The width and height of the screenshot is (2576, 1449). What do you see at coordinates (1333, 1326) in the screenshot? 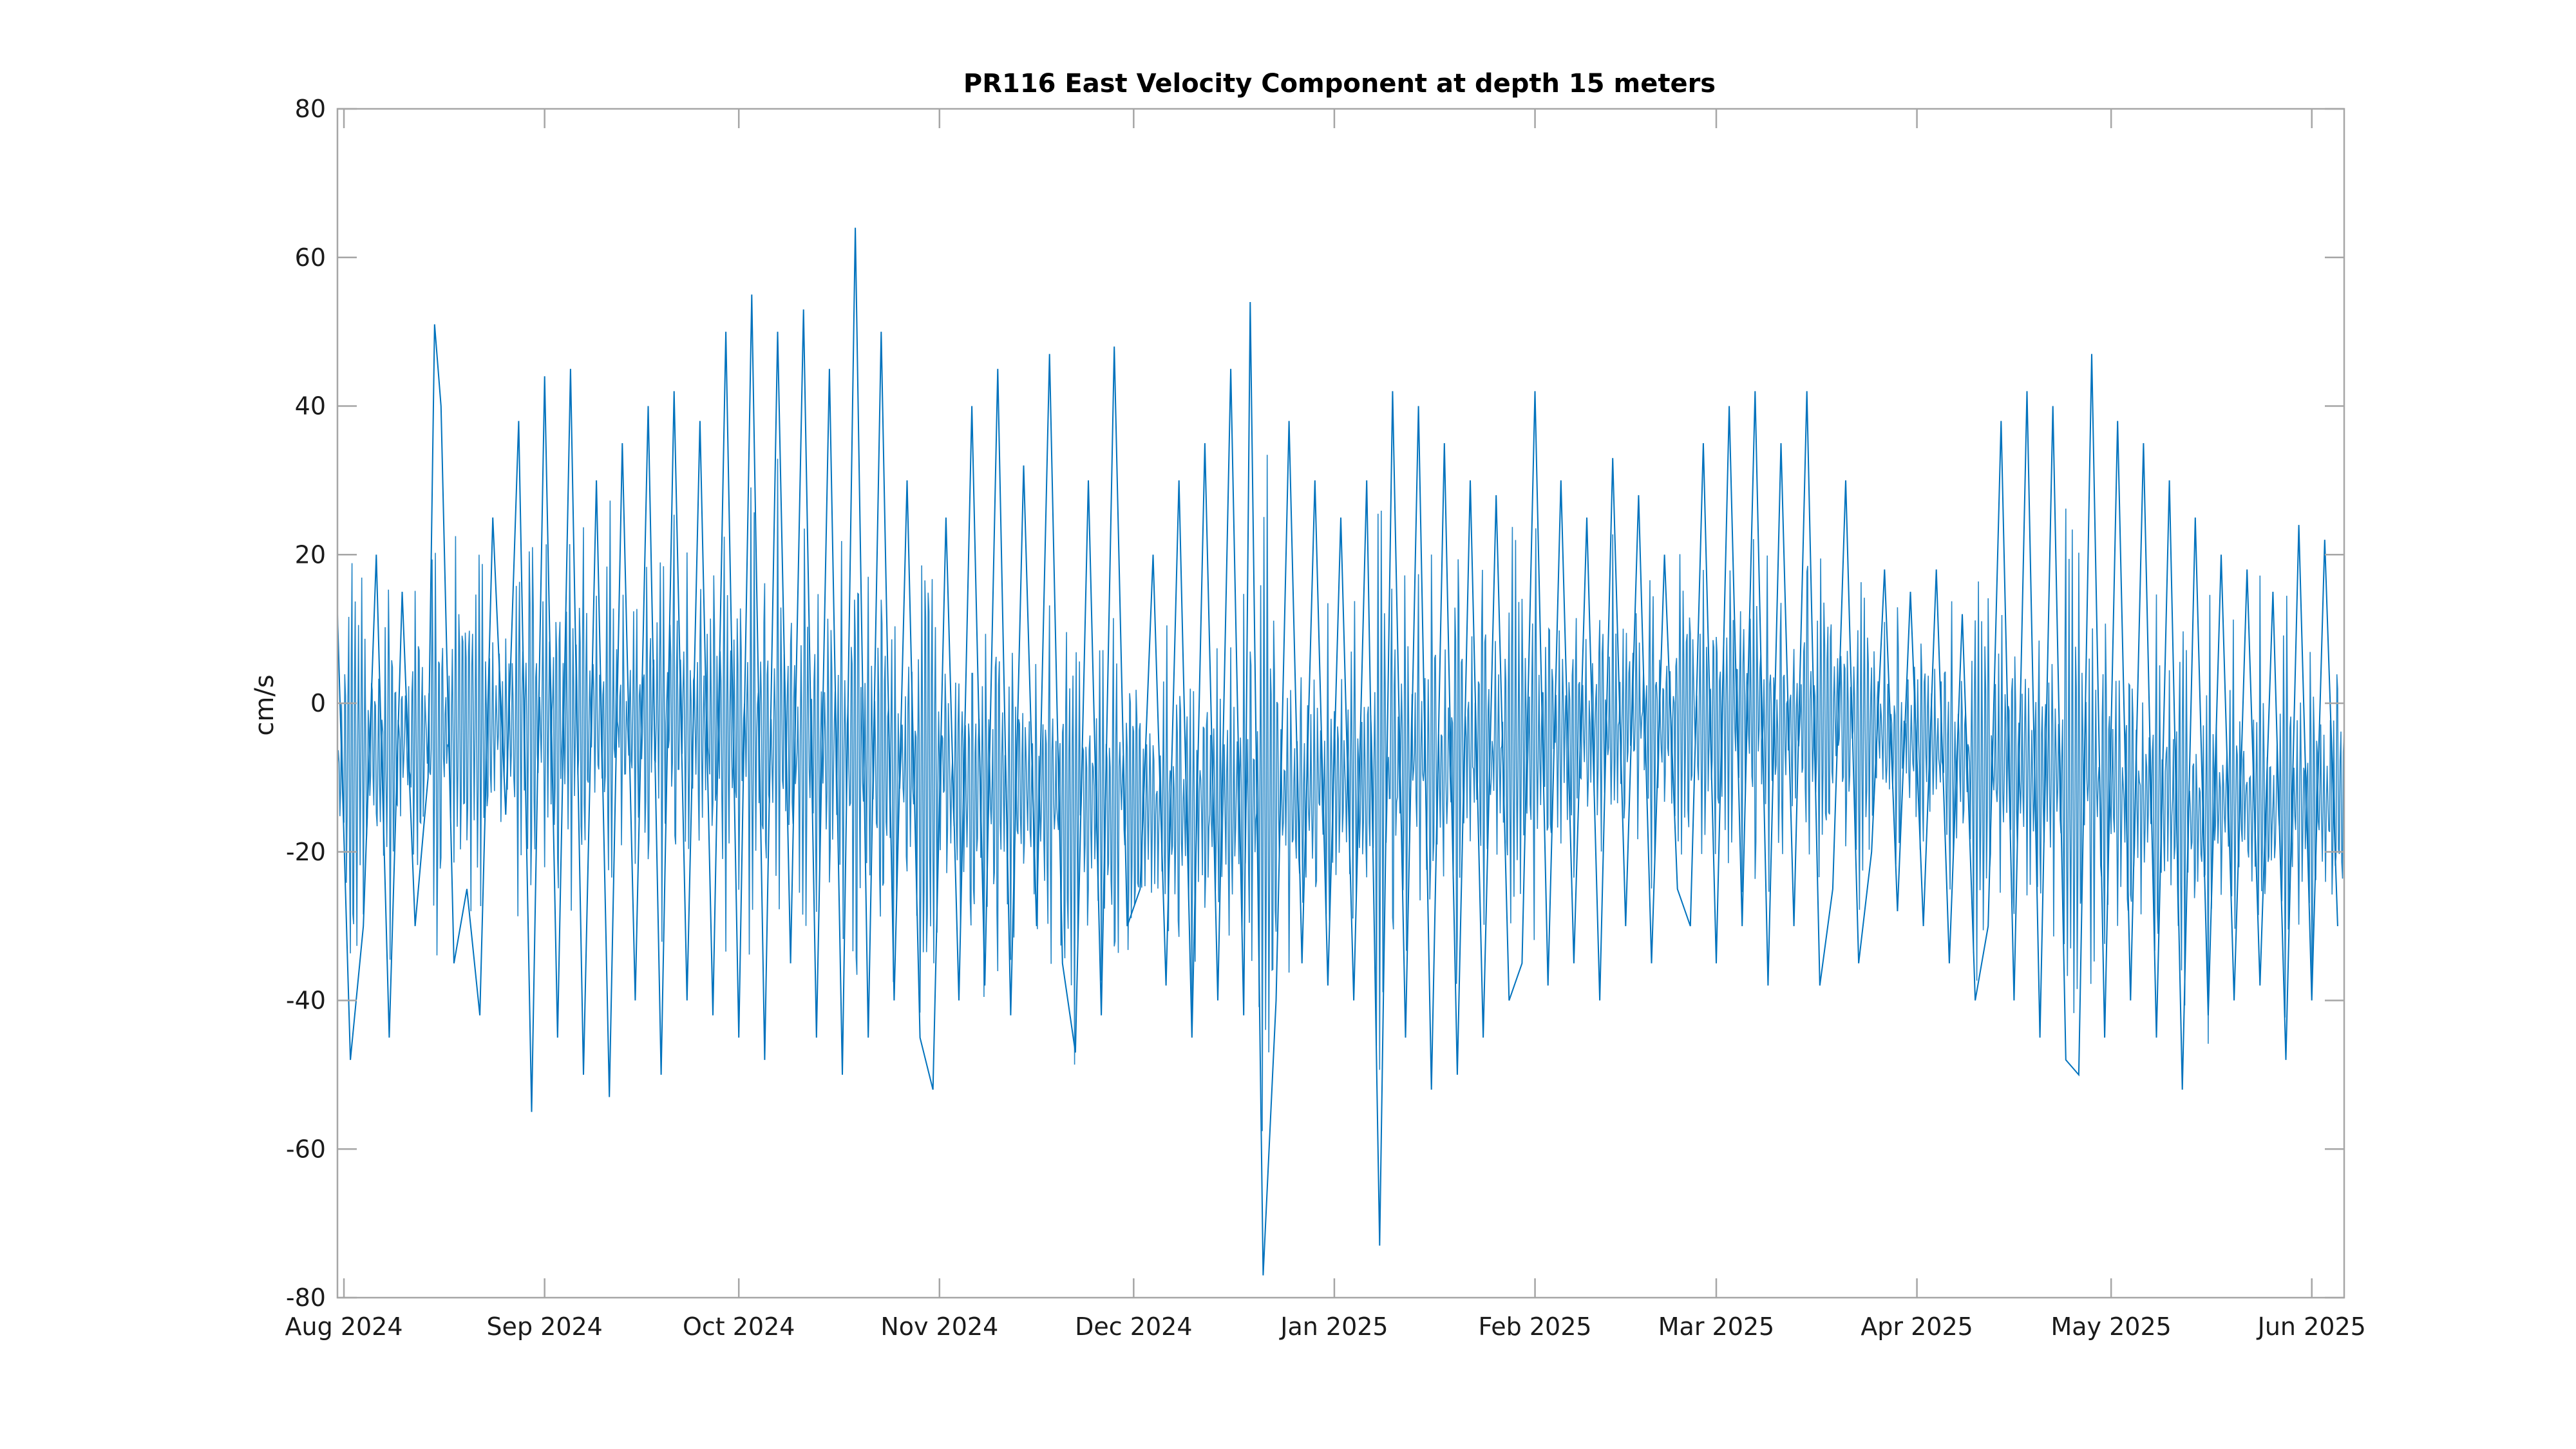
I see `x-tick-label: Jan 2025` at bounding box center [1333, 1326].